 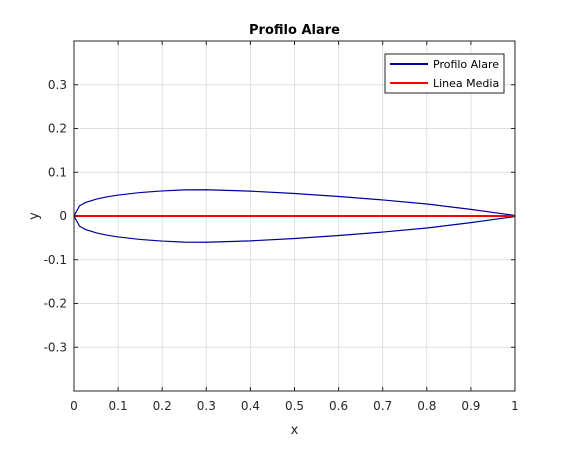 I want to click on x-tick-label: 1, so click(x=515, y=406).